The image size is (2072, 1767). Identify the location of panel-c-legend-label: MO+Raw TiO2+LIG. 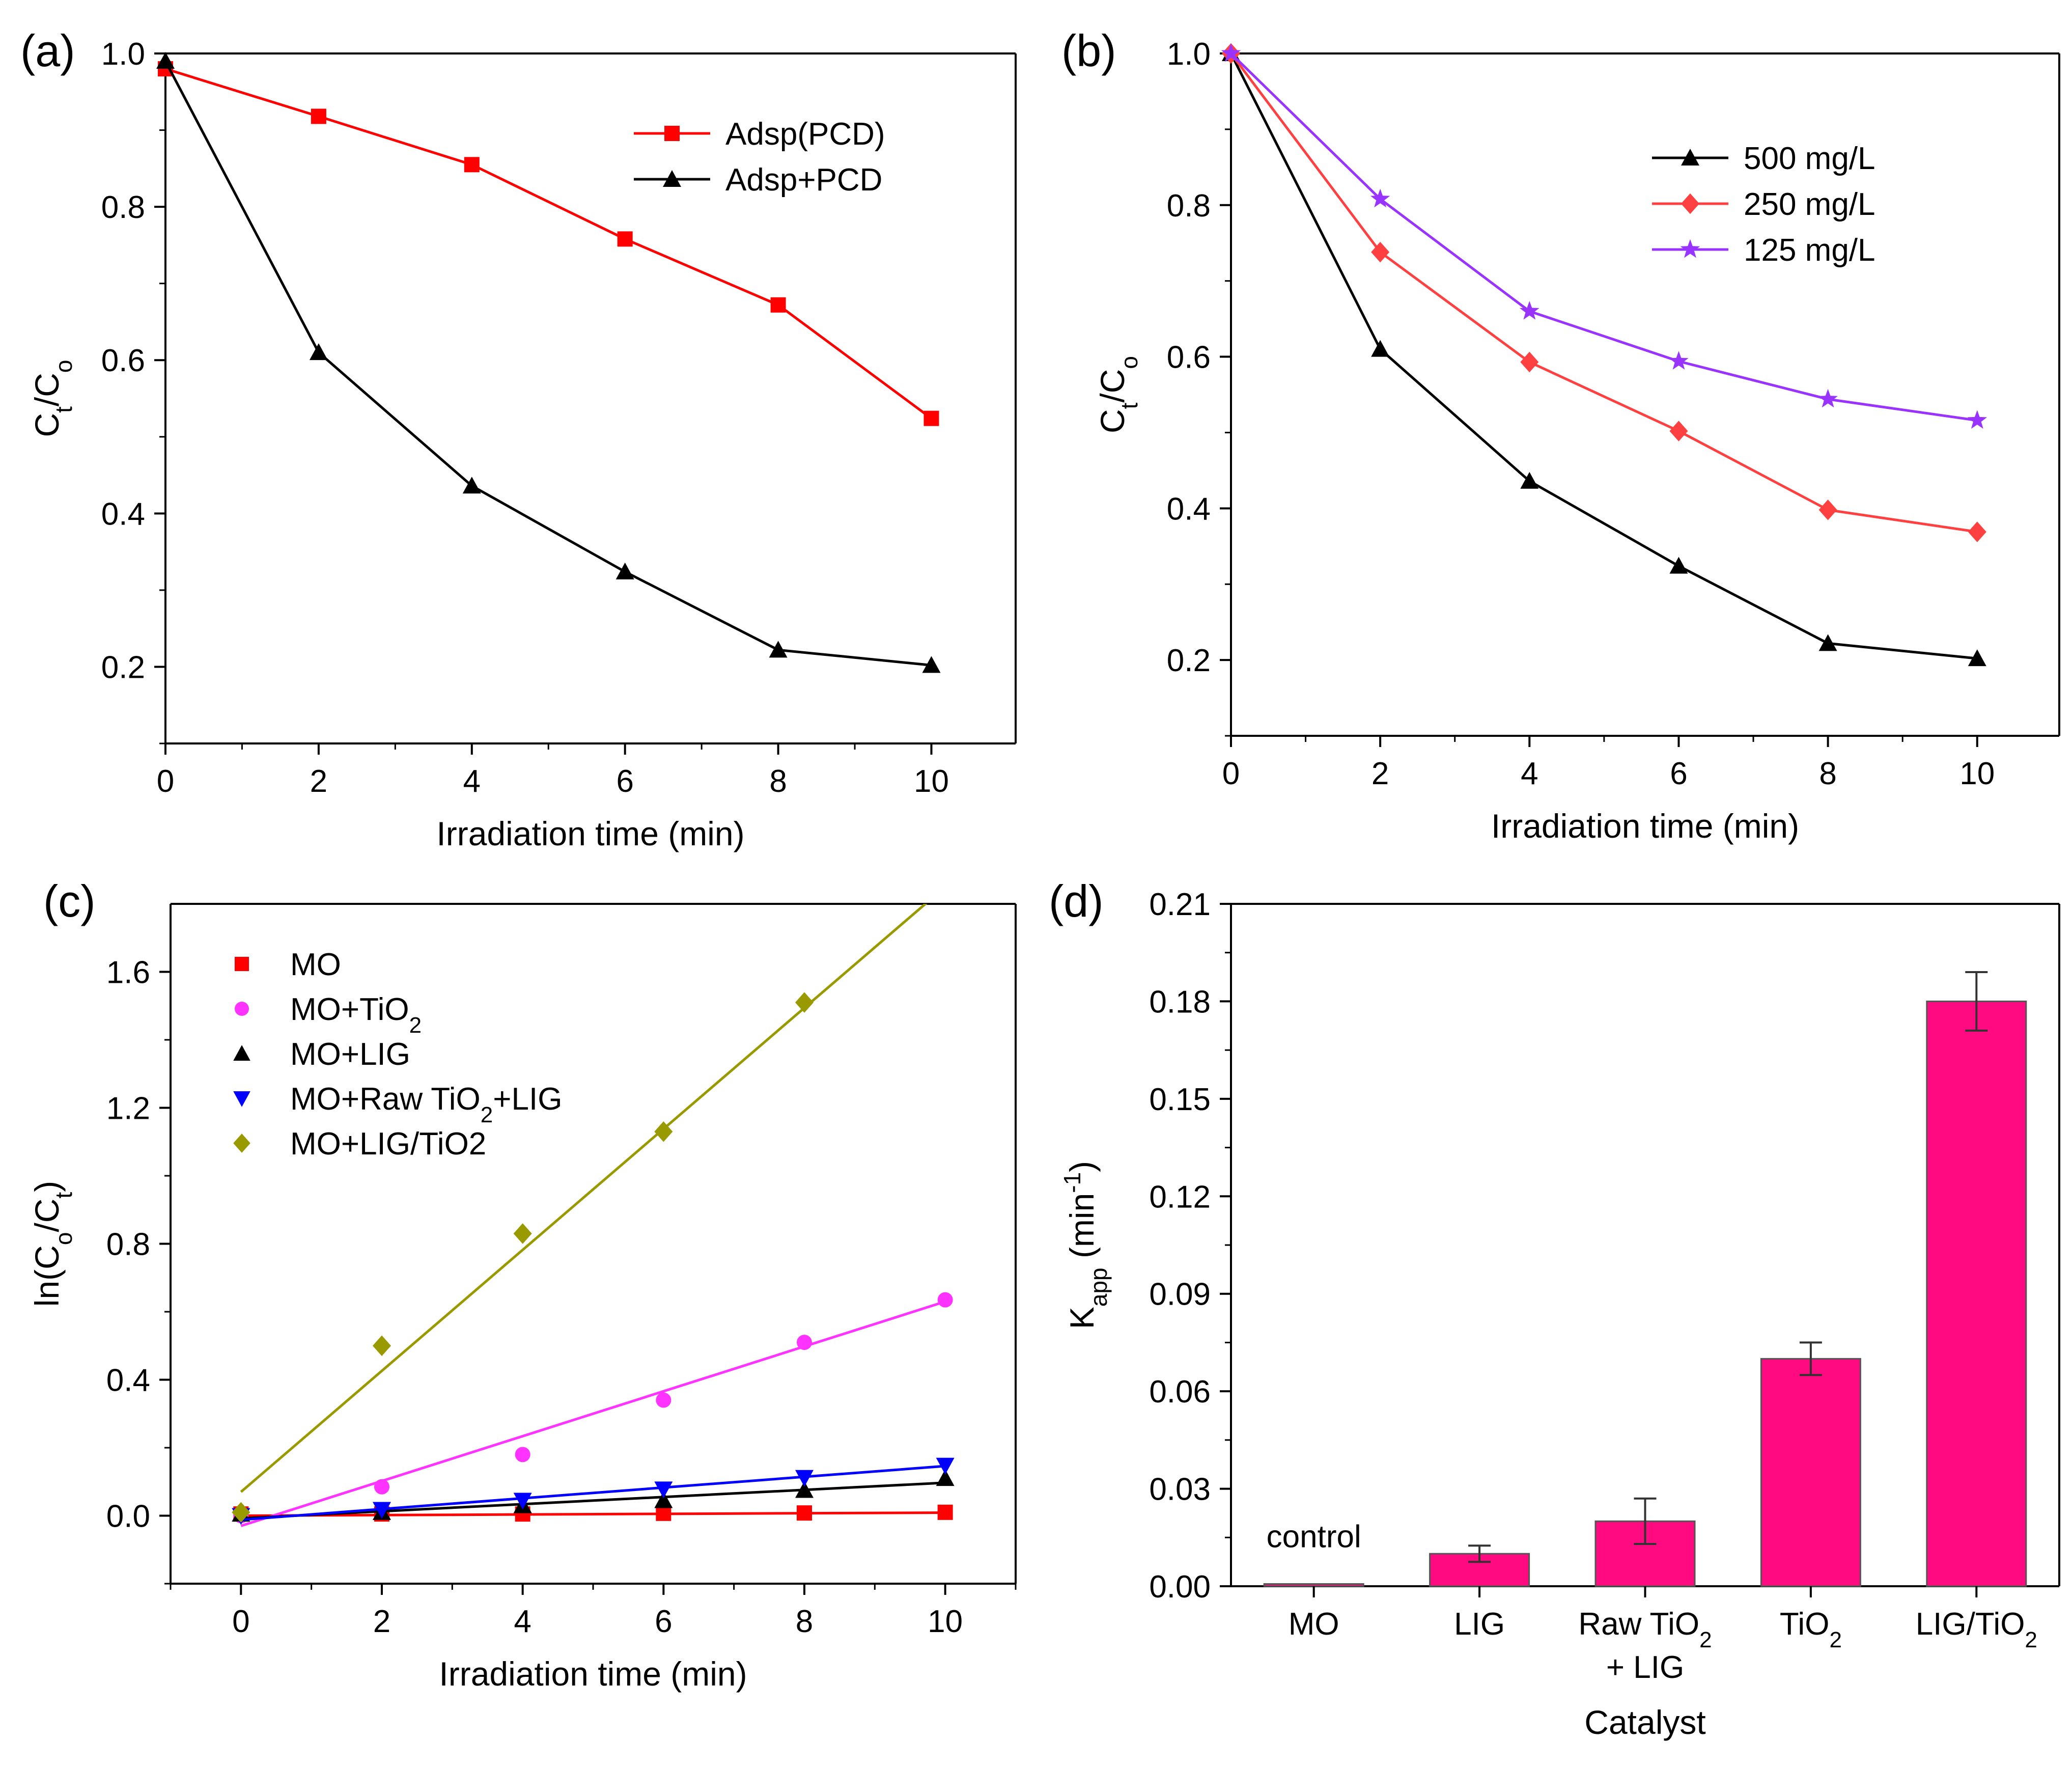
(426, 1105).